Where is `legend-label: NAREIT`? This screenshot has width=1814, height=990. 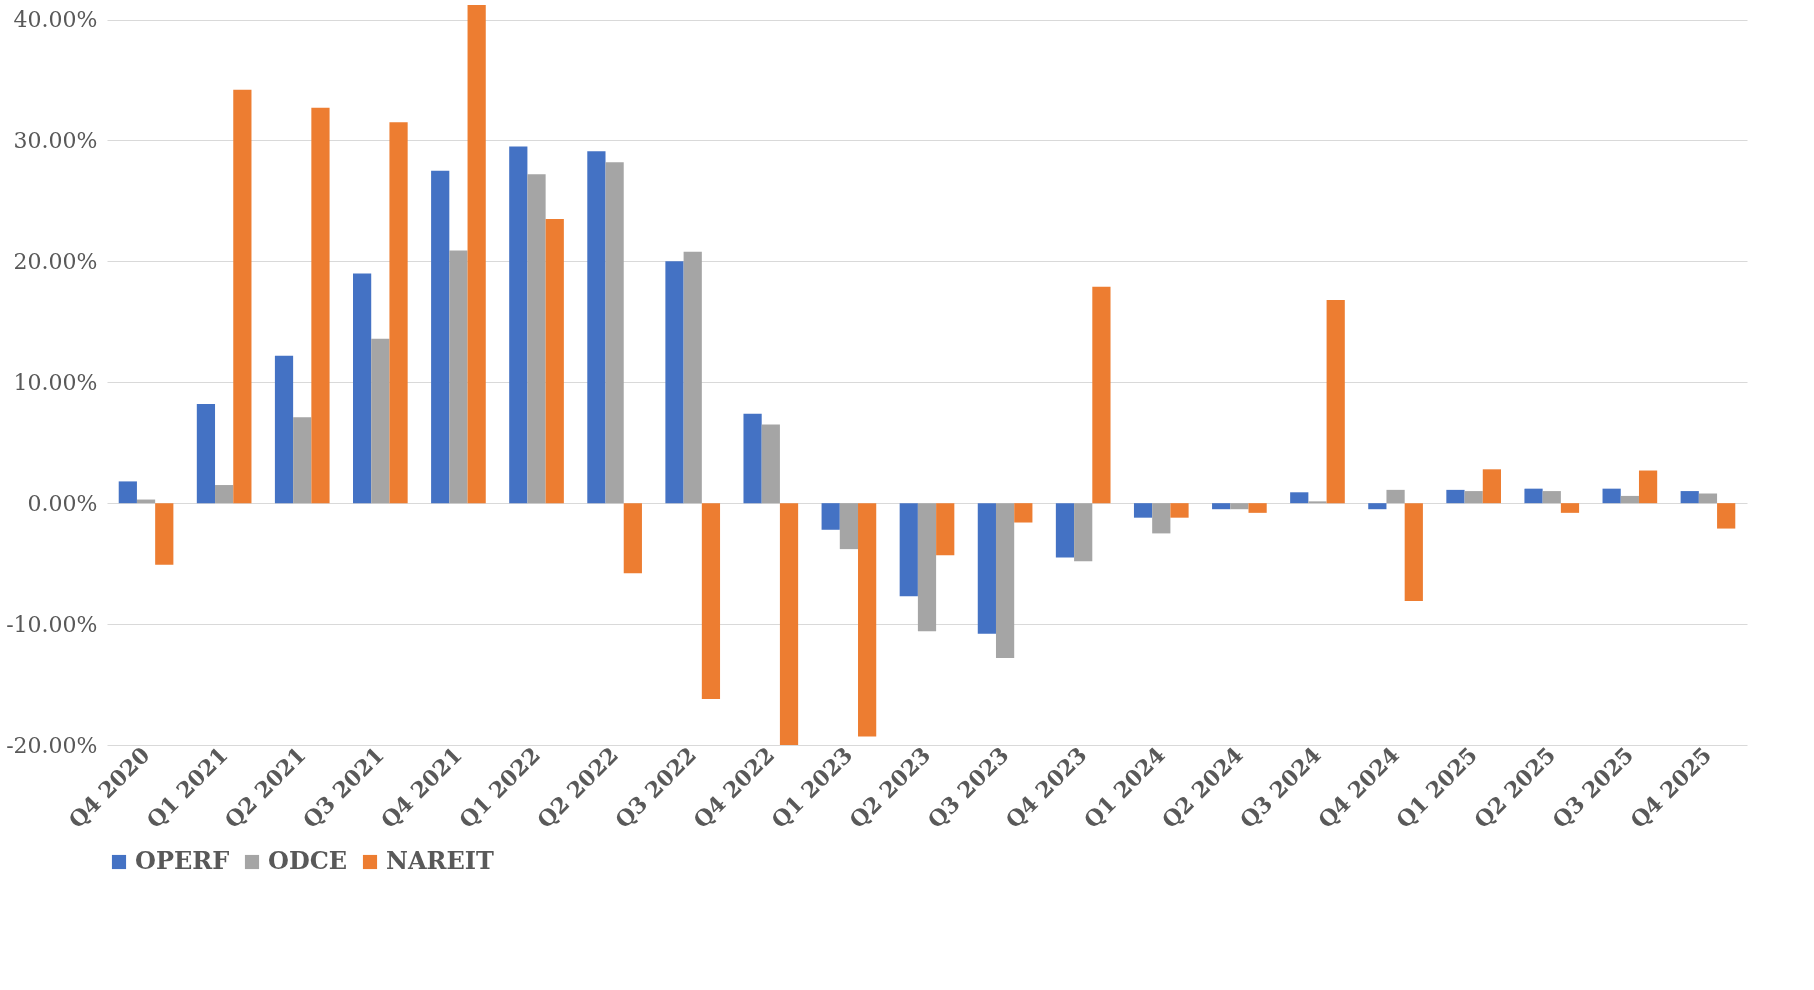 legend-label: NAREIT is located at coordinates (440, 860).